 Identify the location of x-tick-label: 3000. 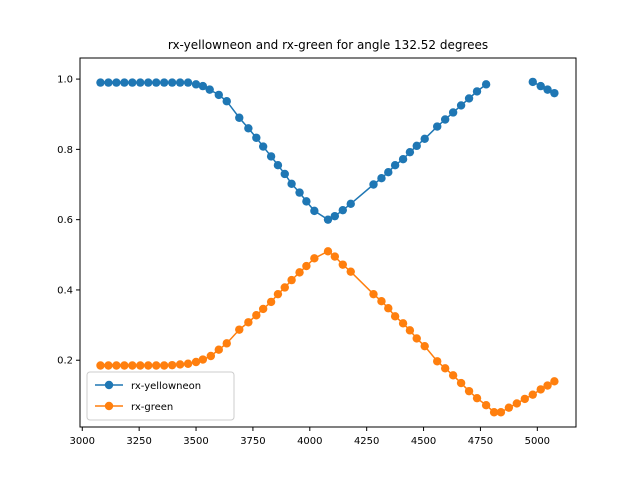
(82, 441).